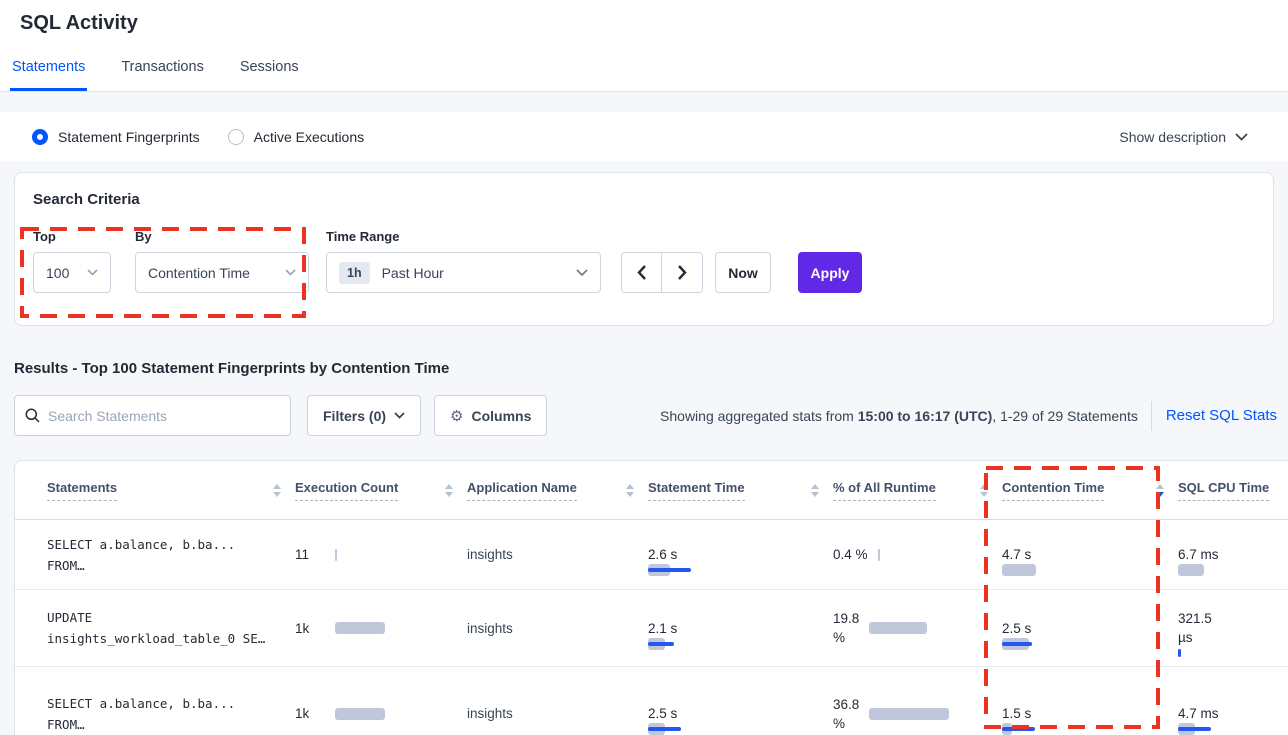  Describe the element at coordinates (1233, 560) in the screenshot. I see `sql-cpu-time-cell: 6.7 ms` at that location.